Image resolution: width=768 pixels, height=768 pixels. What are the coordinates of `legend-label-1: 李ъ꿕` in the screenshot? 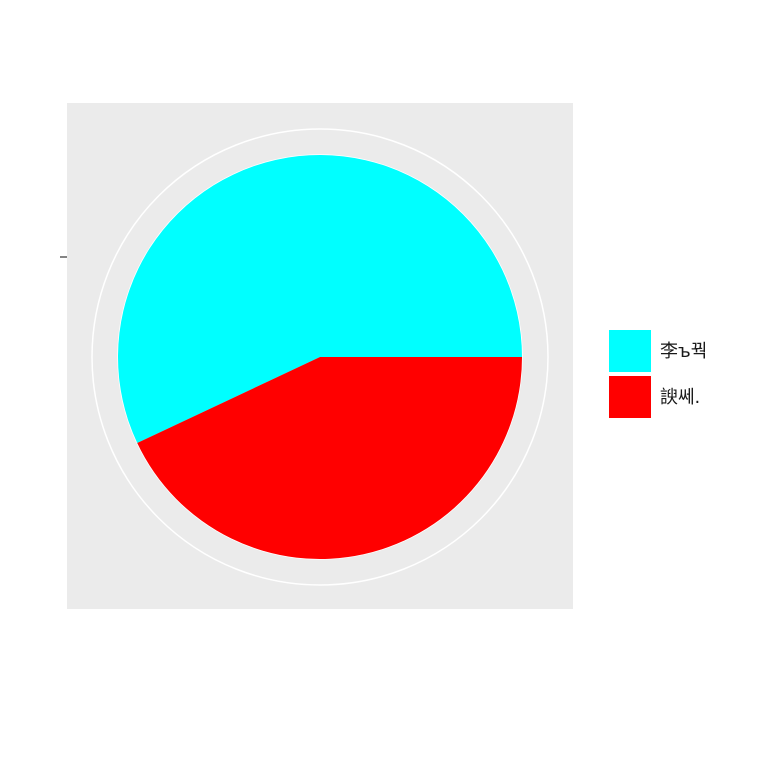 It's located at (683, 351).